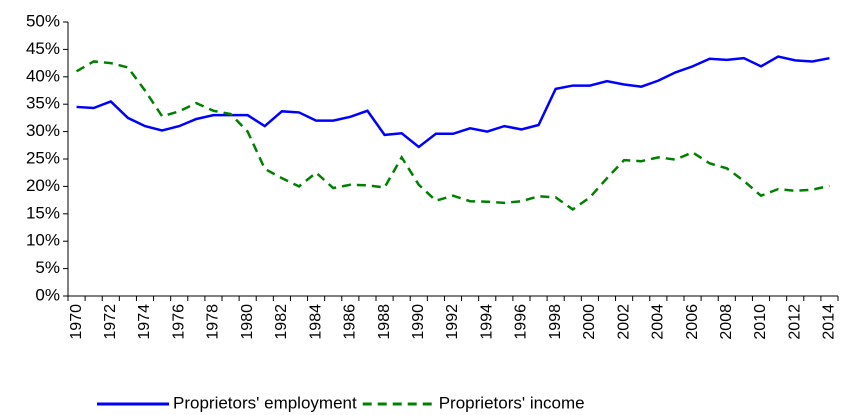  What do you see at coordinates (760, 322) in the screenshot?
I see `x-tick-label: 2010` at bounding box center [760, 322].